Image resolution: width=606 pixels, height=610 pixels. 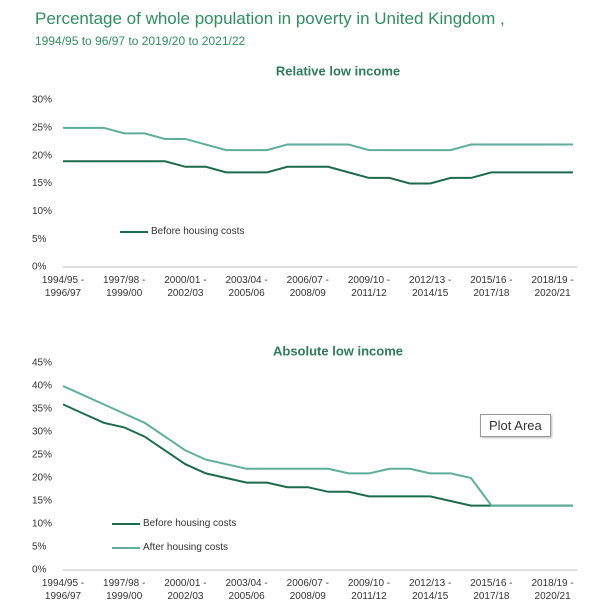 What do you see at coordinates (515, 425) in the screenshot?
I see `tooltip: Plot Area` at bounding box center [515, 425].